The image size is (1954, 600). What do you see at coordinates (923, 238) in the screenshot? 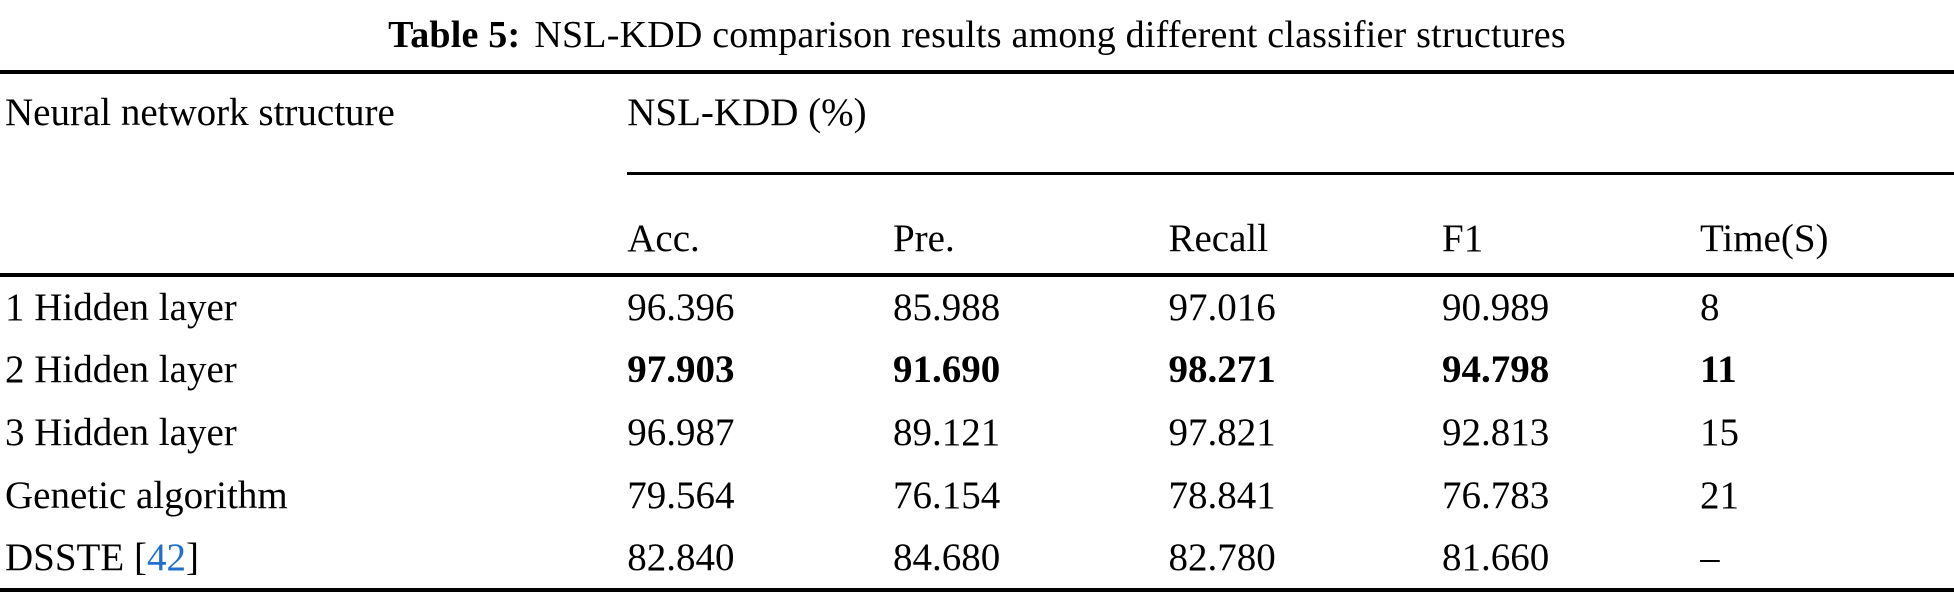
I see `column-header-pre: Pre.` at bounding box center [923, 238].